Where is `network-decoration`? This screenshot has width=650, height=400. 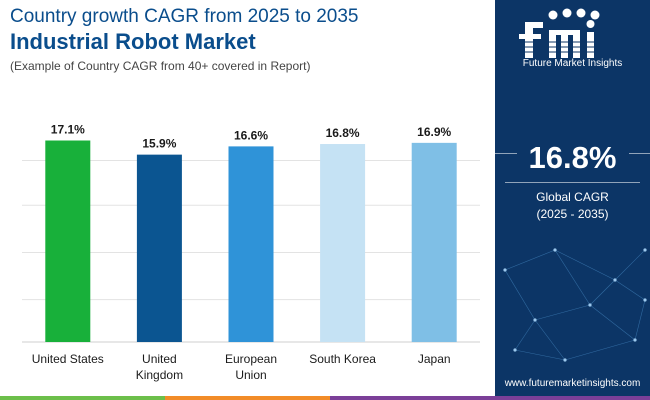 network-decoration is located at coordinates (575, 305).